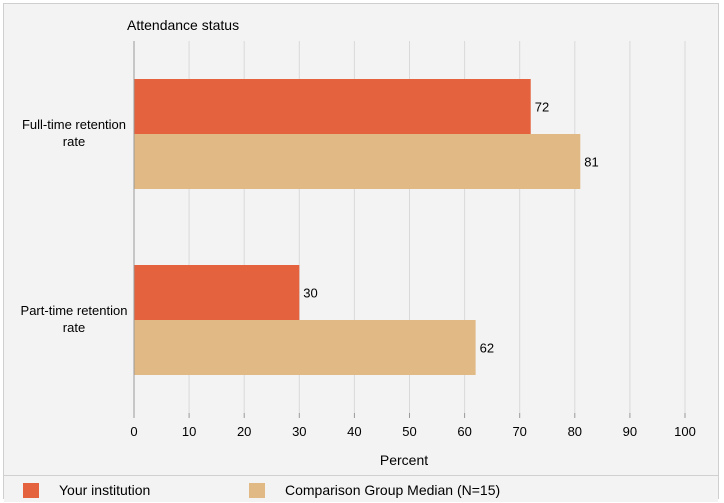 This screenshot has height=503, width=724. I want to click on x-tick-label: 0, so click(133, 431).